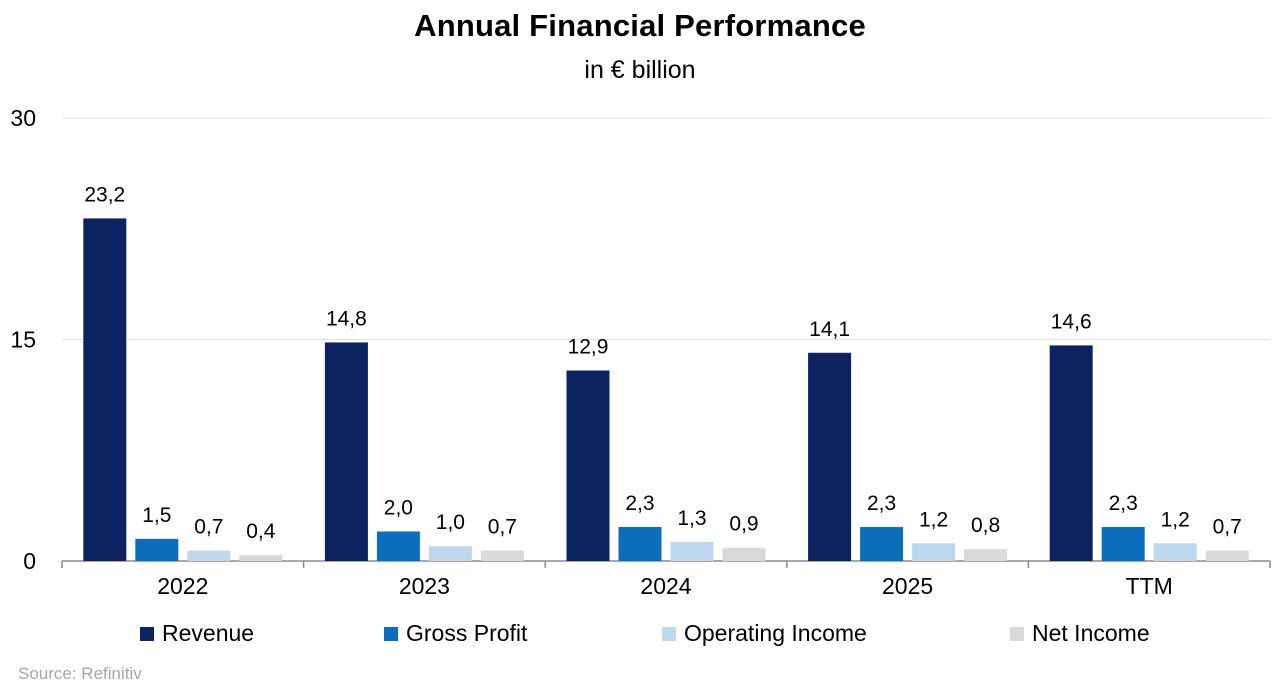 The width and height of the screenshot is (1280, 691). Describe the element at coordinates (830, 456) in the screenshot. I see `bar-revenue-2025` at that location.